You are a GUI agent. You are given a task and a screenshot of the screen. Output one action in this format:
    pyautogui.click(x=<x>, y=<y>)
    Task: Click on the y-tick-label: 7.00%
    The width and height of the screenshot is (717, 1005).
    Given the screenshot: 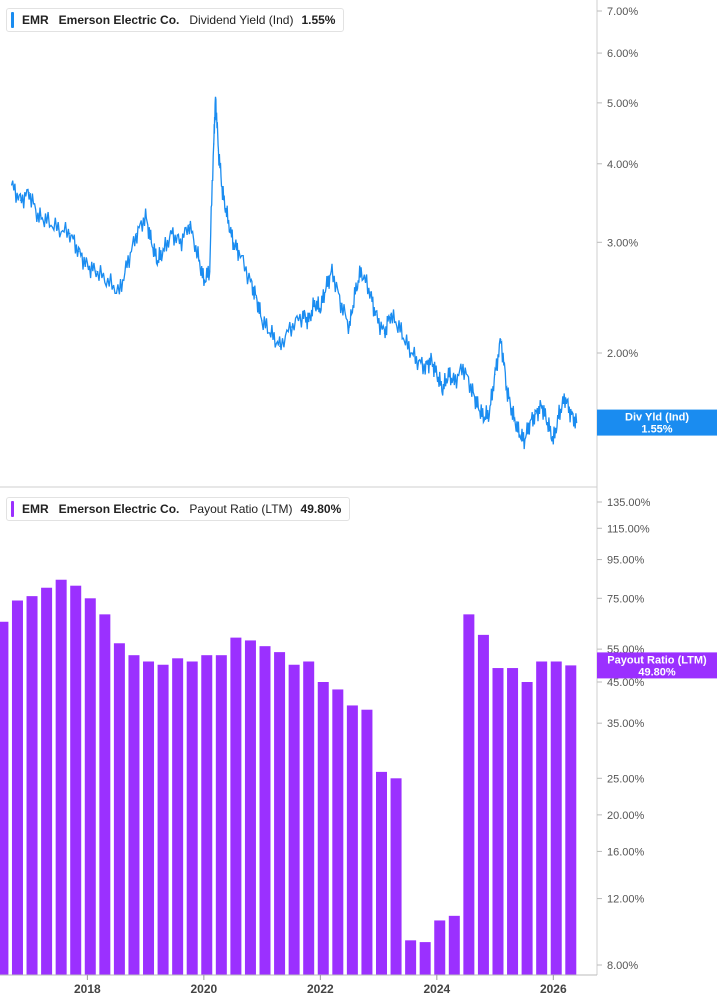 What is the action you would take?
    pyautogui.click(x=622, y=12)
    